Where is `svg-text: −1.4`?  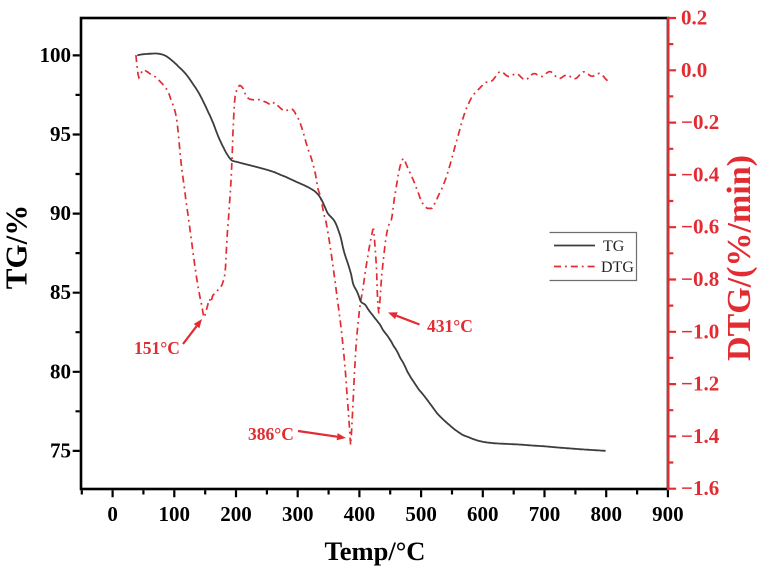
svg-text: −1.4 is located at coordinates (700, 436).